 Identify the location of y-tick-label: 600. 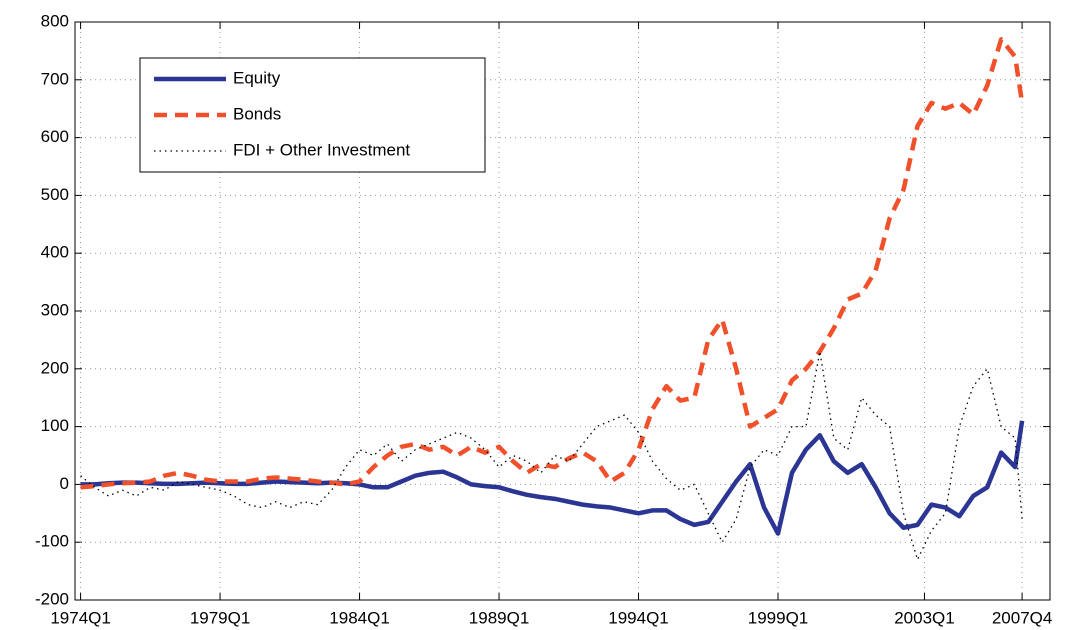
(55, 136).